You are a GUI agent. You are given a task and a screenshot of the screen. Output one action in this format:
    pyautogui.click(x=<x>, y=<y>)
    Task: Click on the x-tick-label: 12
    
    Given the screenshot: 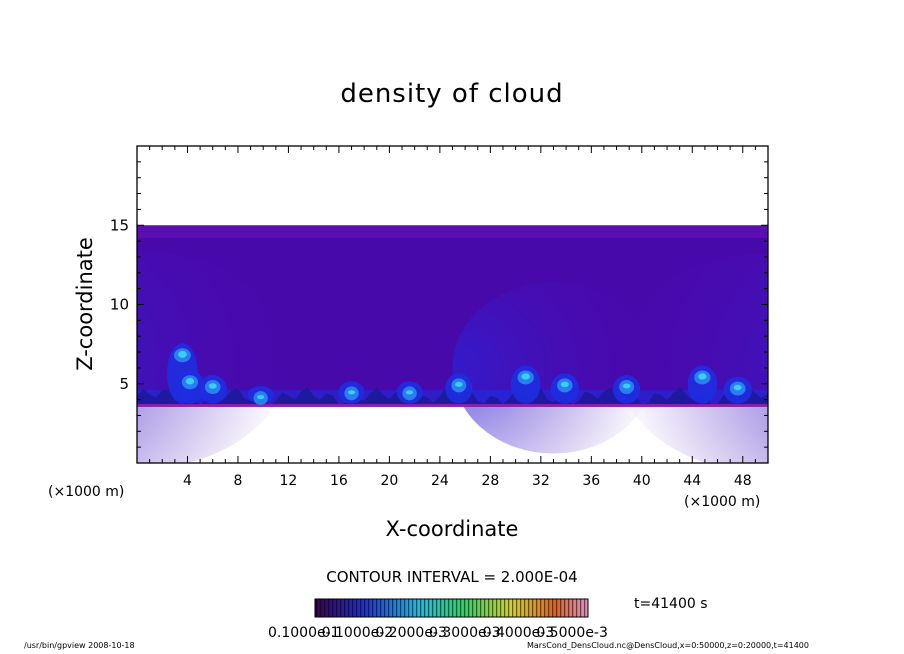 What is the action you would take?
    pyautogui.click(x=289, y=481)
    